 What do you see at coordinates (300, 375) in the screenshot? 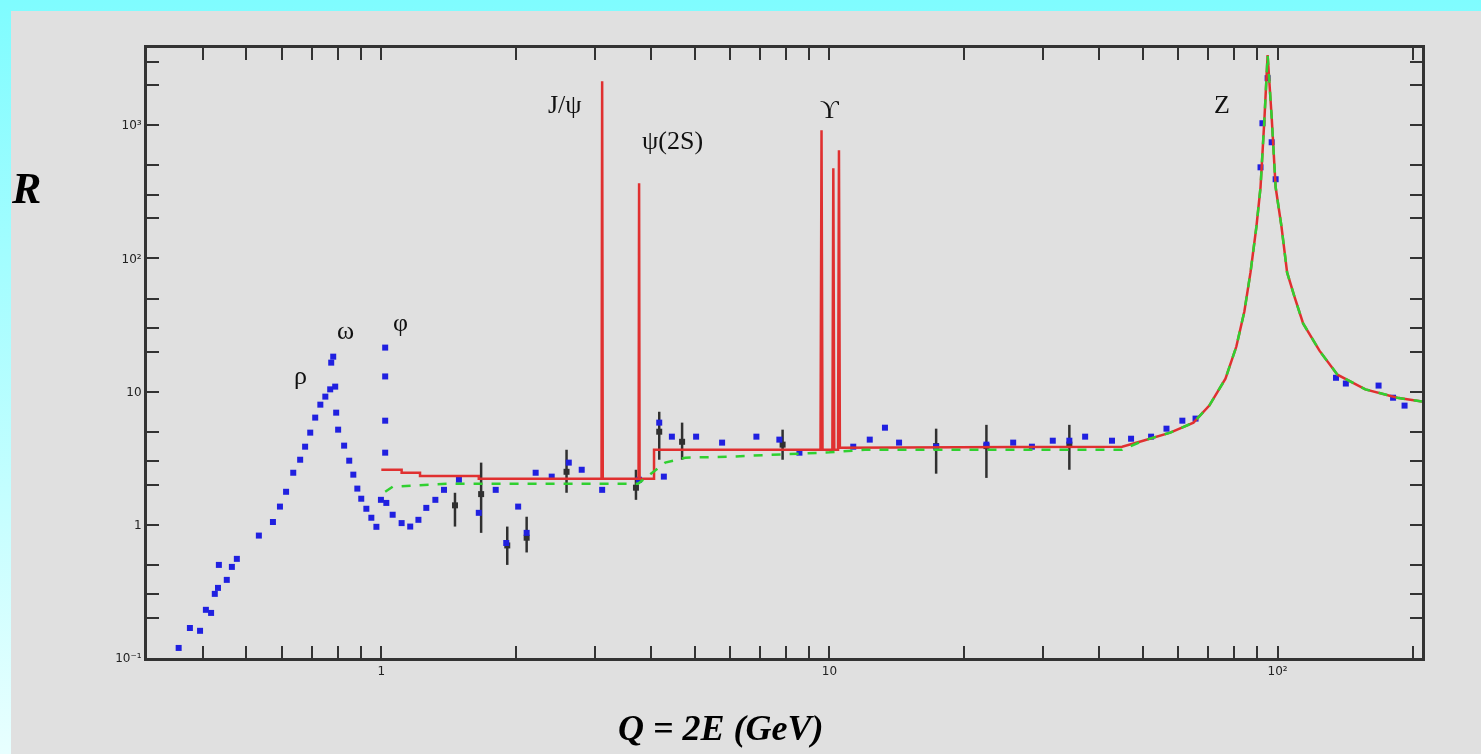
I see `annotation: ρ` at bounding box center [300, 375].